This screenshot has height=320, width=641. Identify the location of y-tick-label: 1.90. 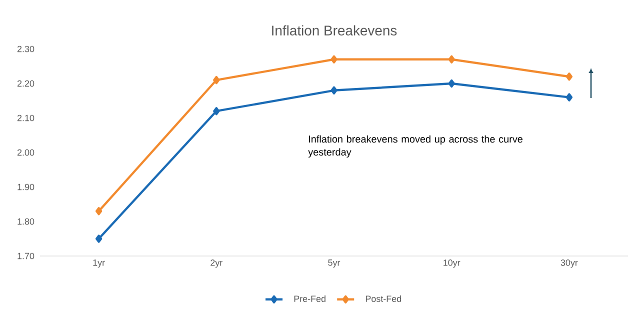
(26, 187).